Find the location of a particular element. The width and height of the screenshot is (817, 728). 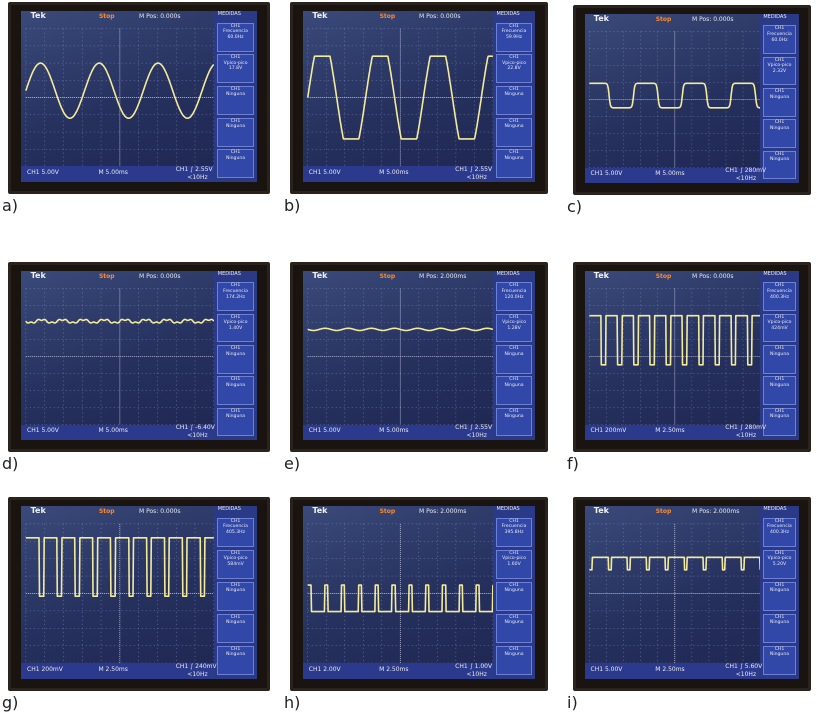

measurement: CH1 Vpico-pico 424mV is located at coordinates (779, 328).